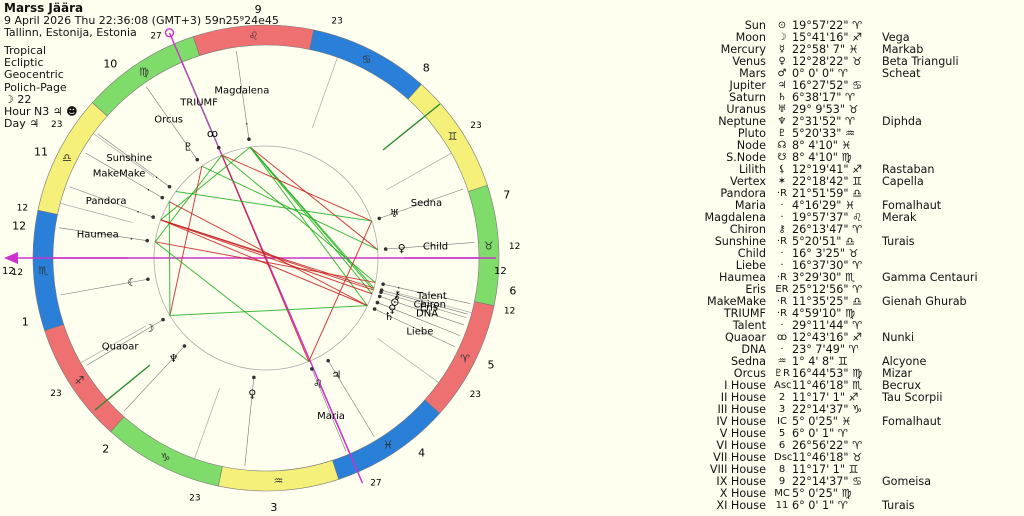 The height and width of the screenshot is (516, 1024). What do you see at coordinates (43, 270) in the screenshot?
I see `sign-glyph: ♏` at bounding box center [43, 270].